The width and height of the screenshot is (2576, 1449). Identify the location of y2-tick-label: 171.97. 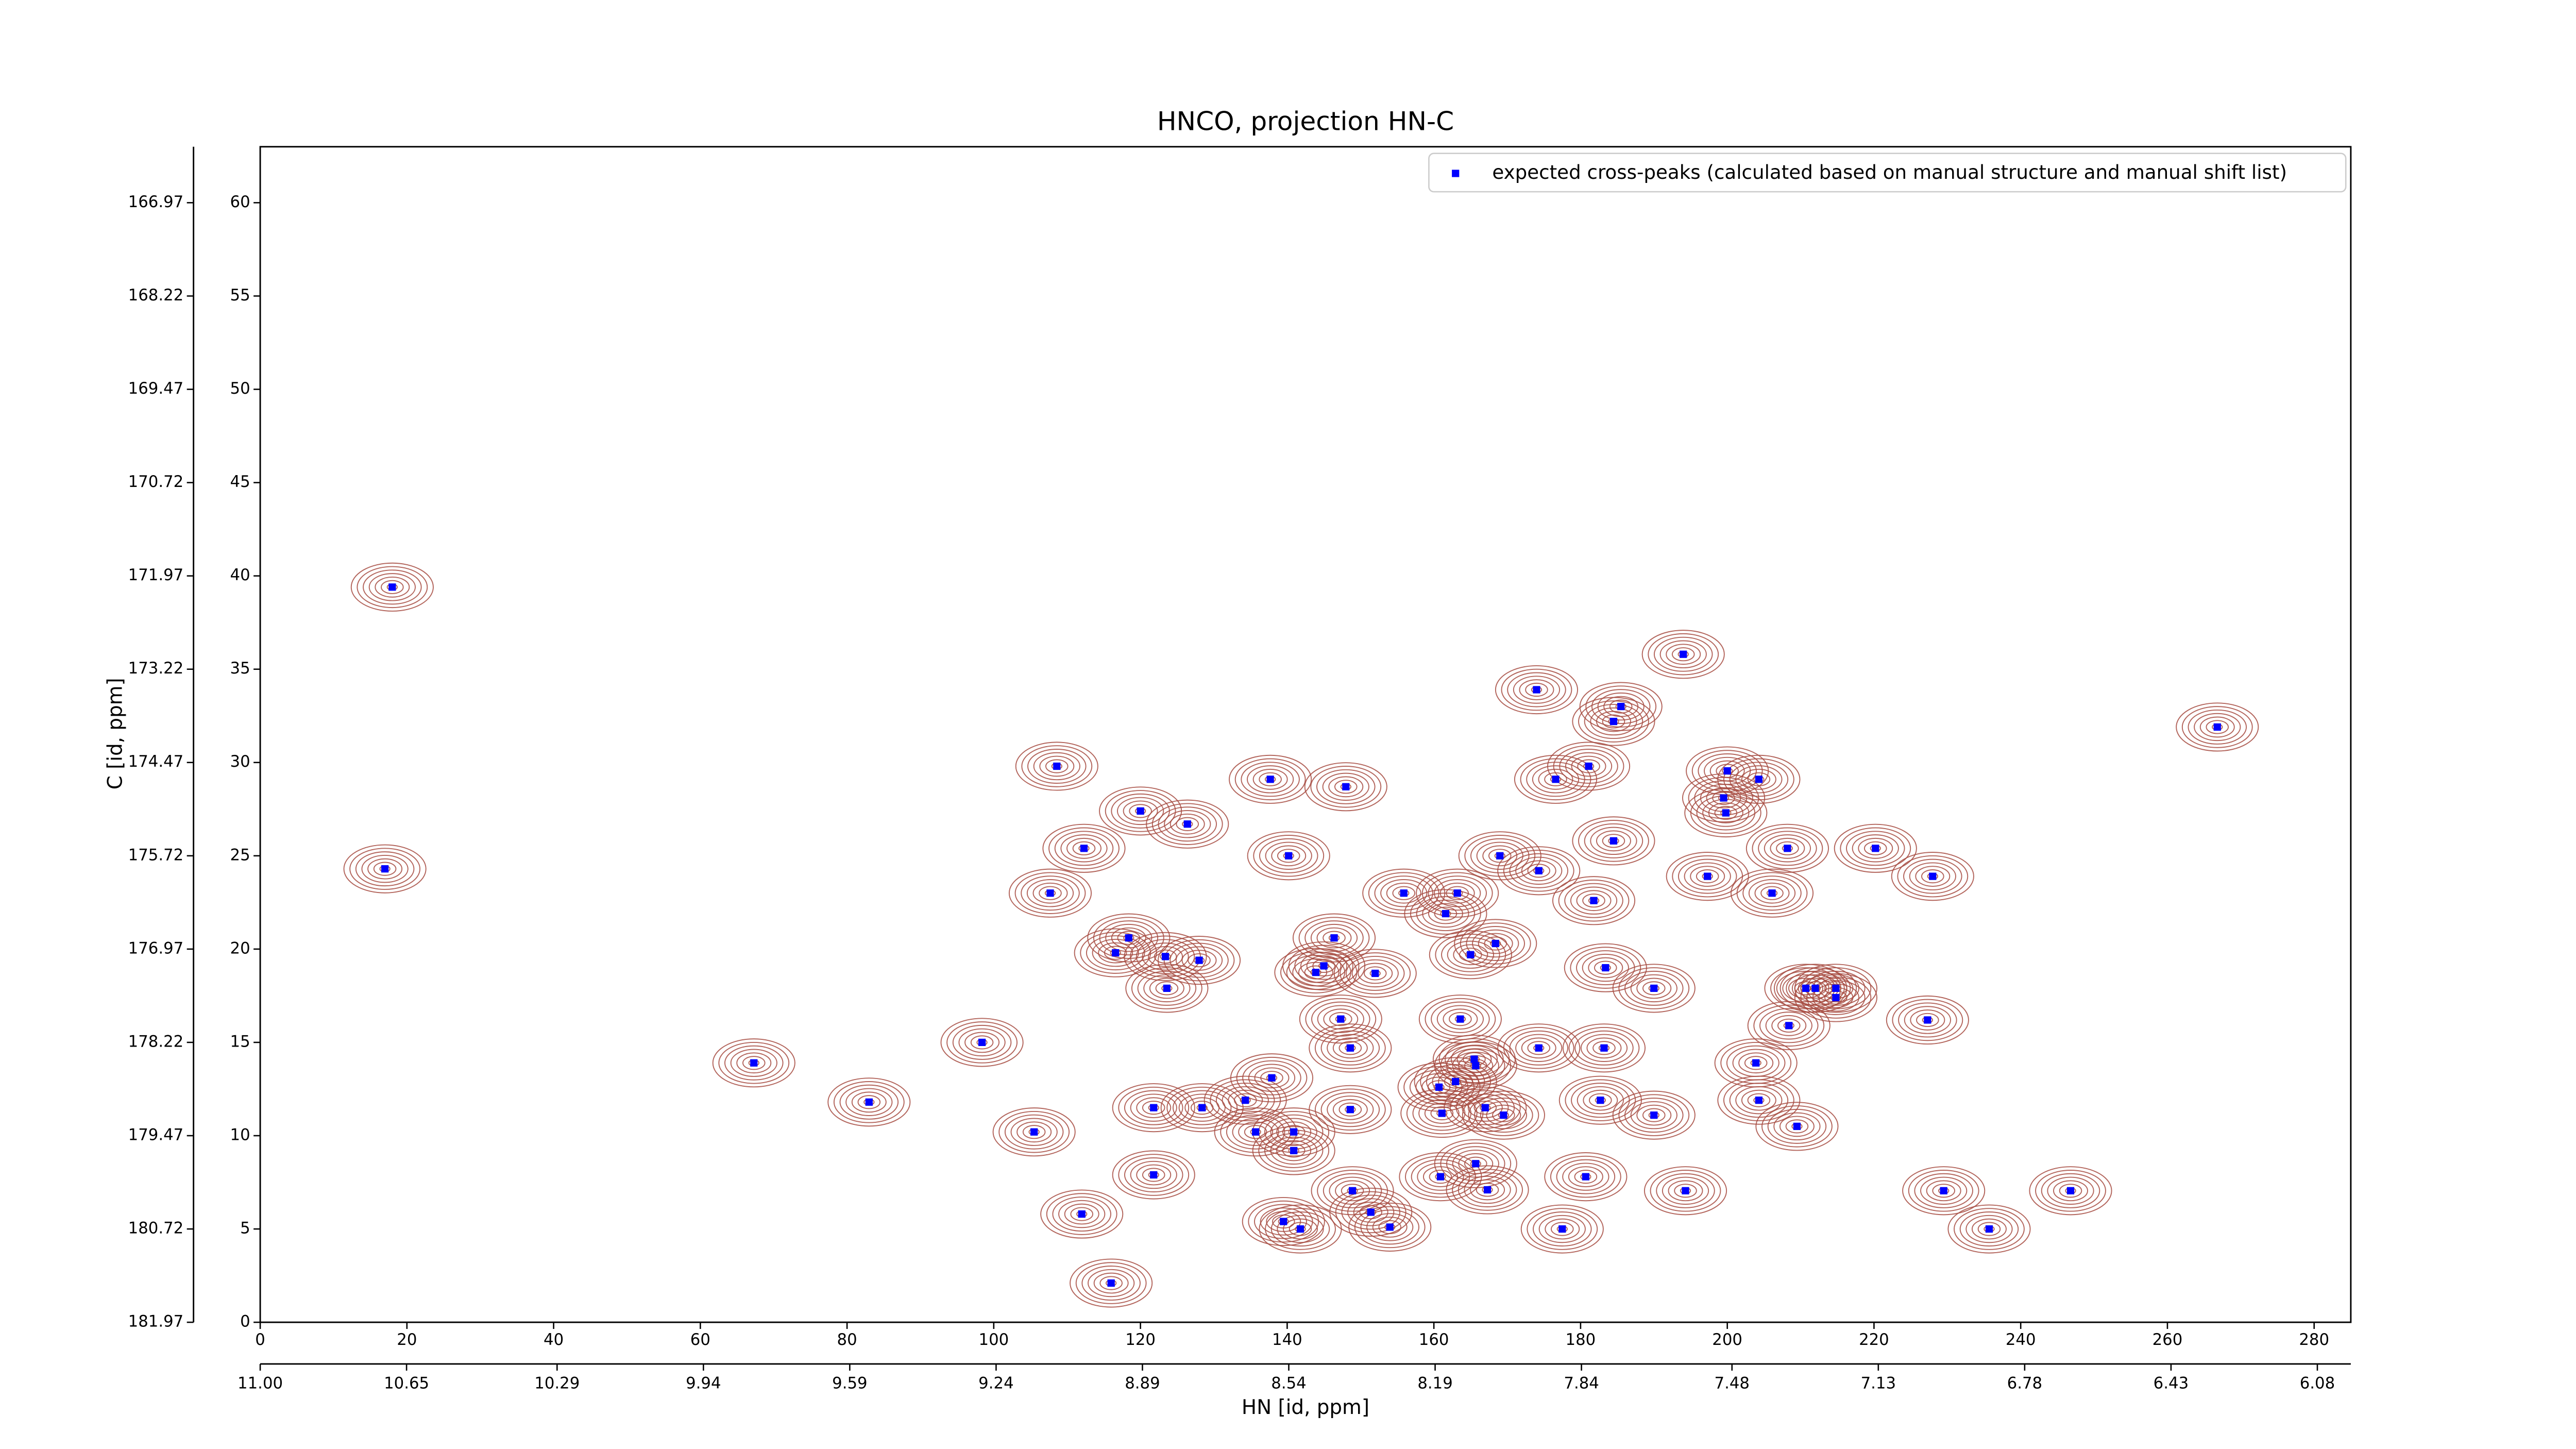
(156, 575).